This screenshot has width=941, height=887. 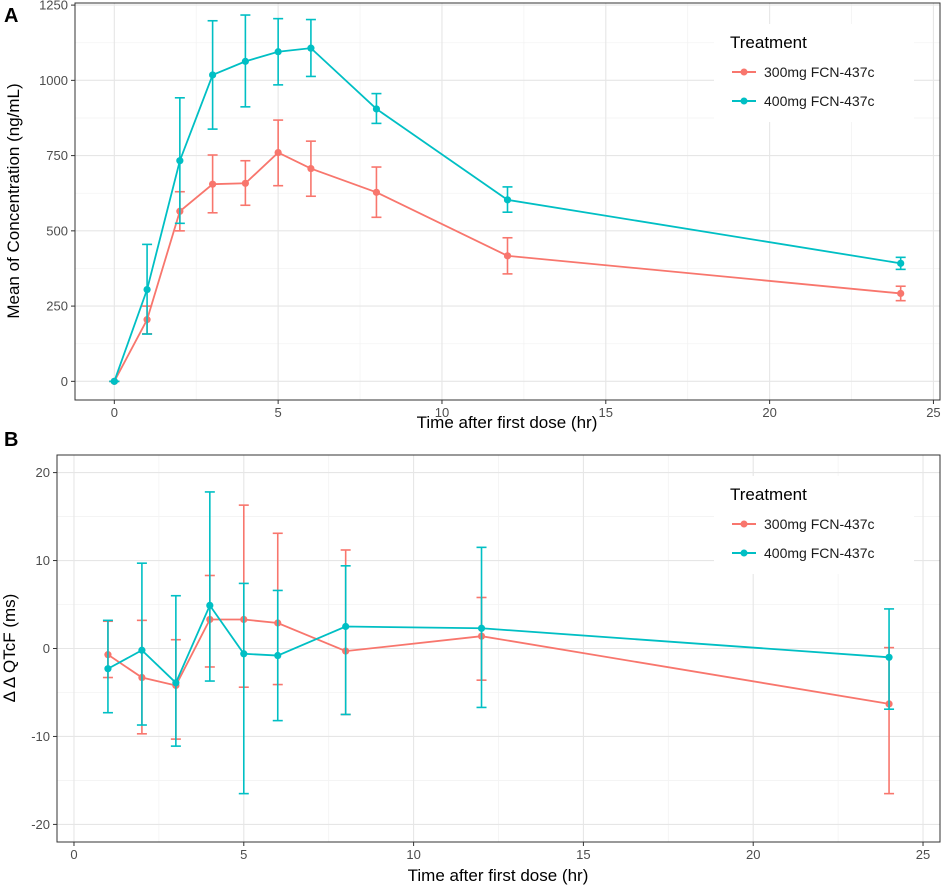 I want to click on legend-key-marker-400-a, so click(x=744, y=101).